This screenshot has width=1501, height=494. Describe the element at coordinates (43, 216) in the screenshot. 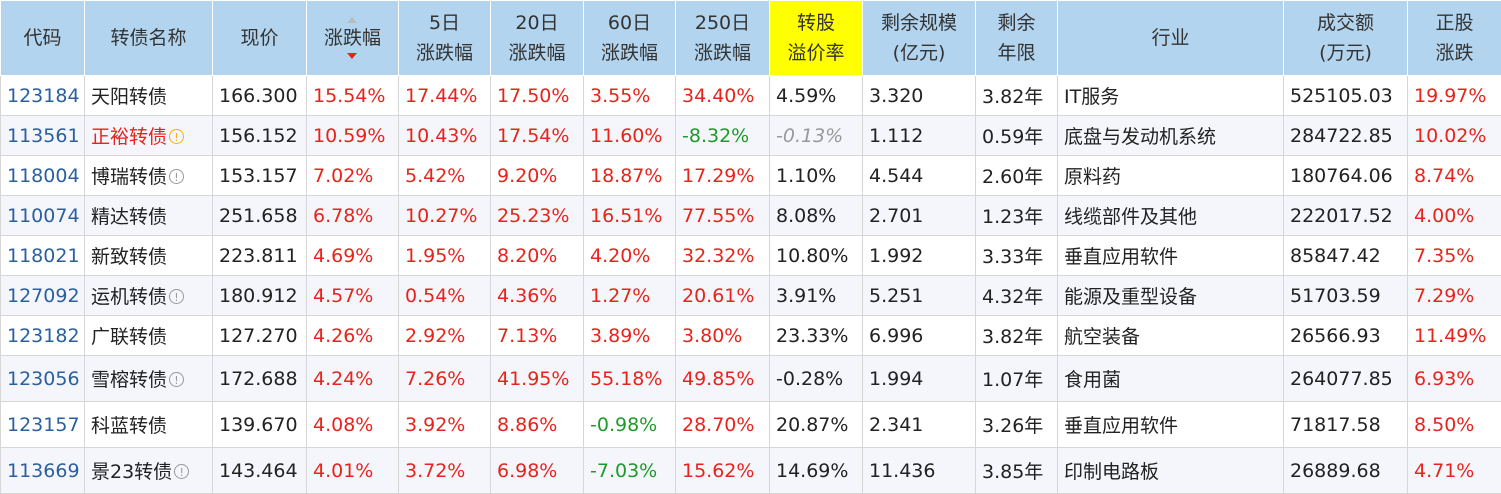

I see `cell-code: 110074` at that location.